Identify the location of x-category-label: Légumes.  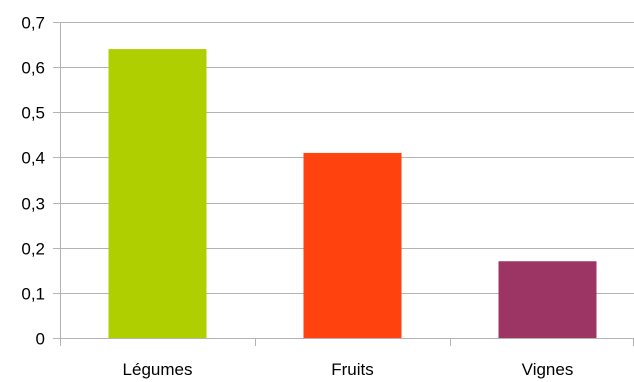
(158, 369).